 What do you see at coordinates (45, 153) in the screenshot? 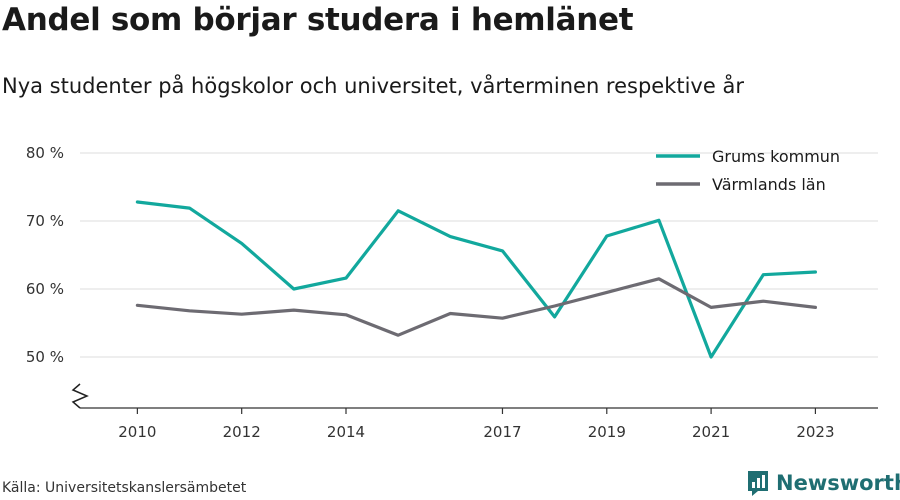
I see `y-tick-label-80: 80 %` at bounding box center [45, 153].